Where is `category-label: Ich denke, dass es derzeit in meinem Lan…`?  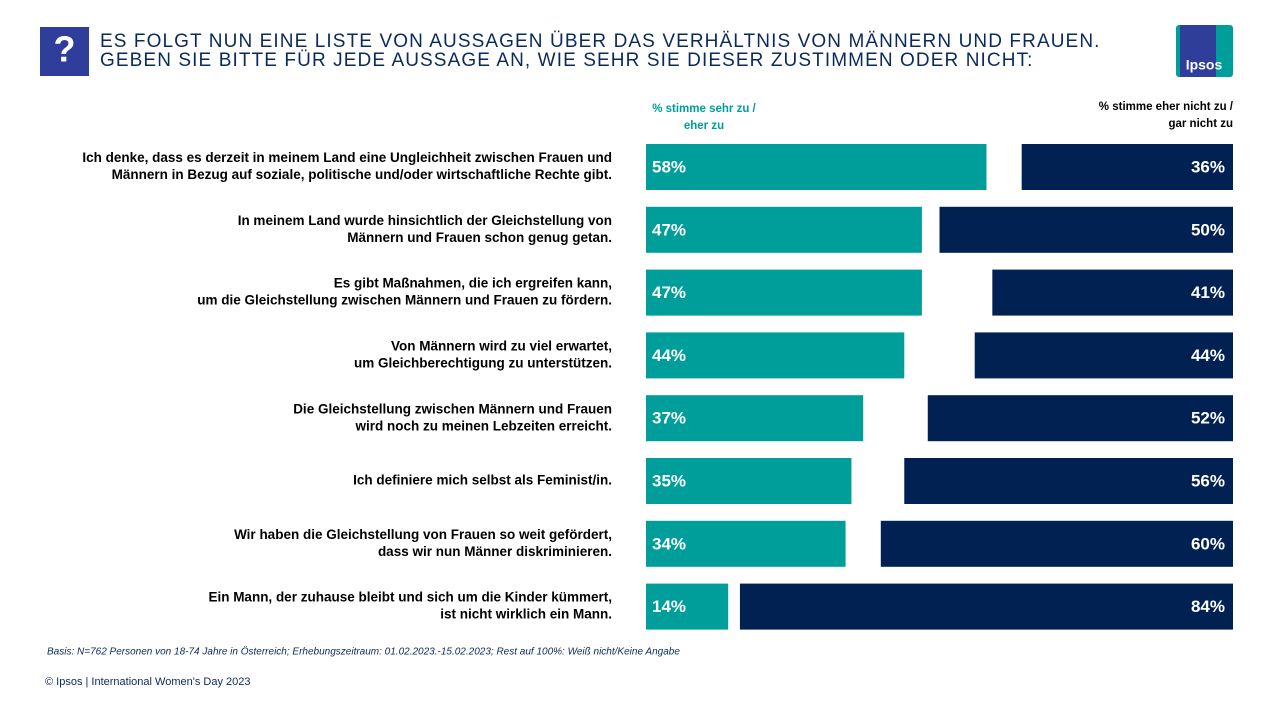 category-label: Ich denke, dass es derzeit in meinem Lan… is located at coordinates (347, 157).